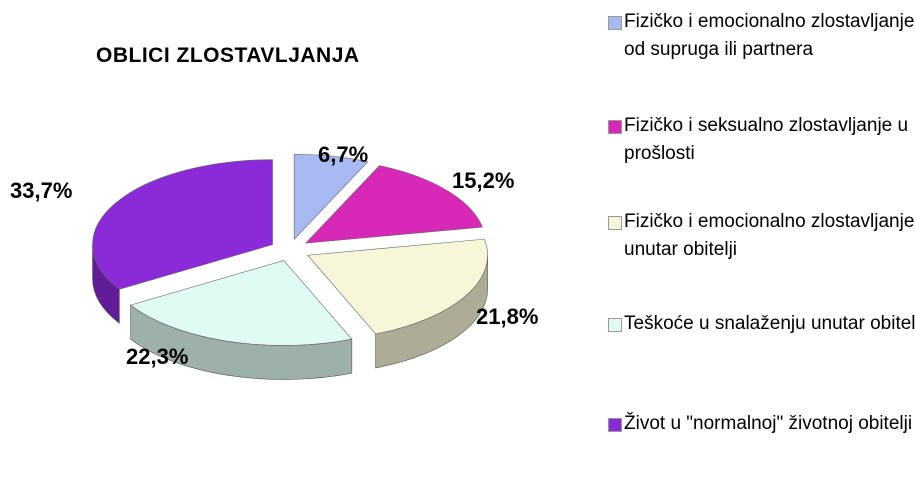 The image size is (915, 494). Describe the element at coordinates (343, 154) in the screenshot. I see `data-label: 6,7%` at that location.